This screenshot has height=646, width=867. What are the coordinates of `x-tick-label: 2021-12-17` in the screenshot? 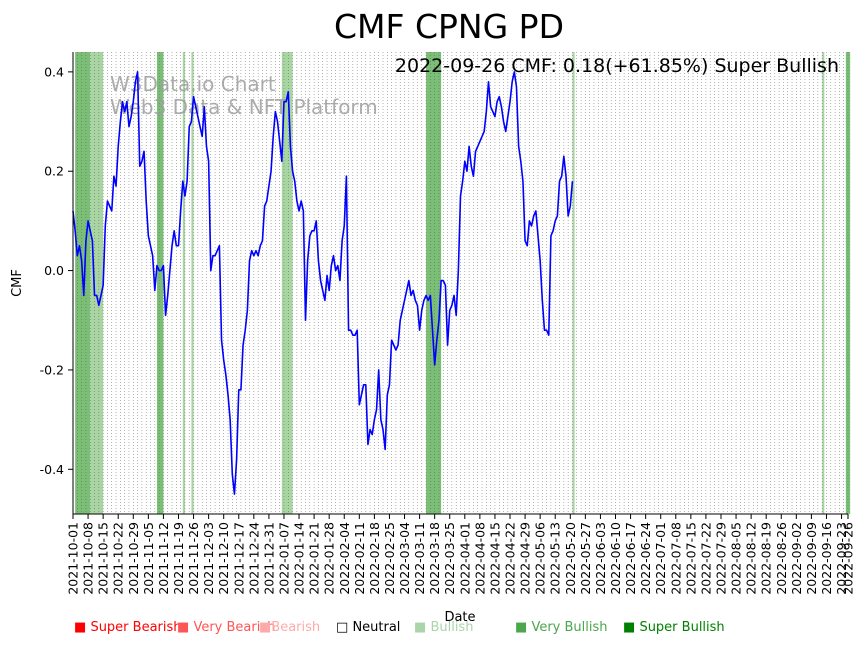 It's located at (238, 558).